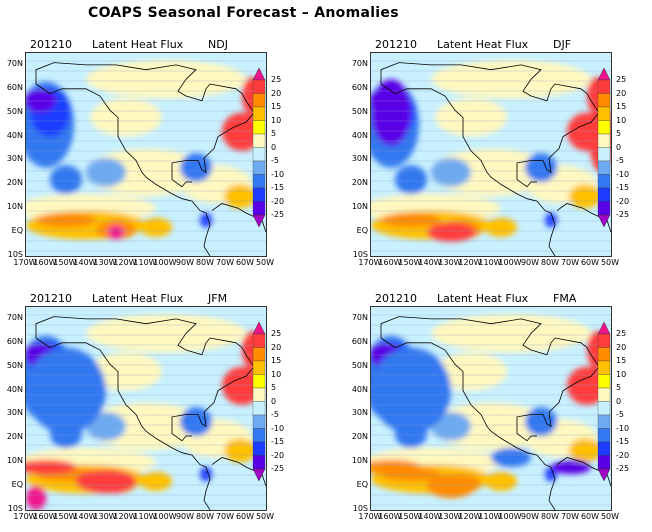 The width and height of the screenshot is (652, 532). I want to click on anomaly-field, so click(146, 408).